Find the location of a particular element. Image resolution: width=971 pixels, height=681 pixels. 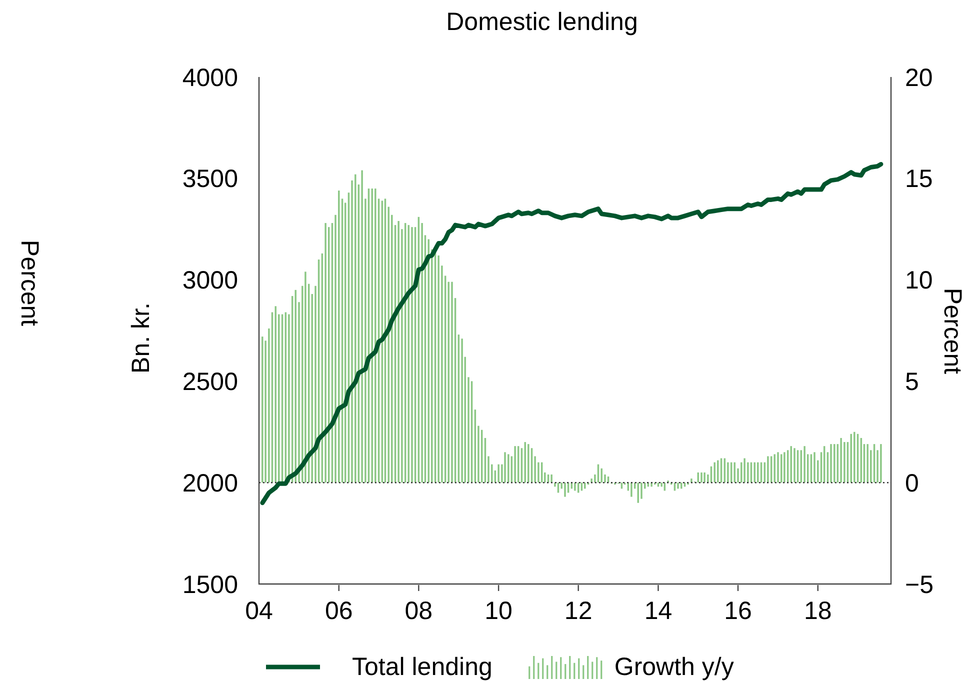

y2-tick-label: 5 is located at coordinates (912, 382).